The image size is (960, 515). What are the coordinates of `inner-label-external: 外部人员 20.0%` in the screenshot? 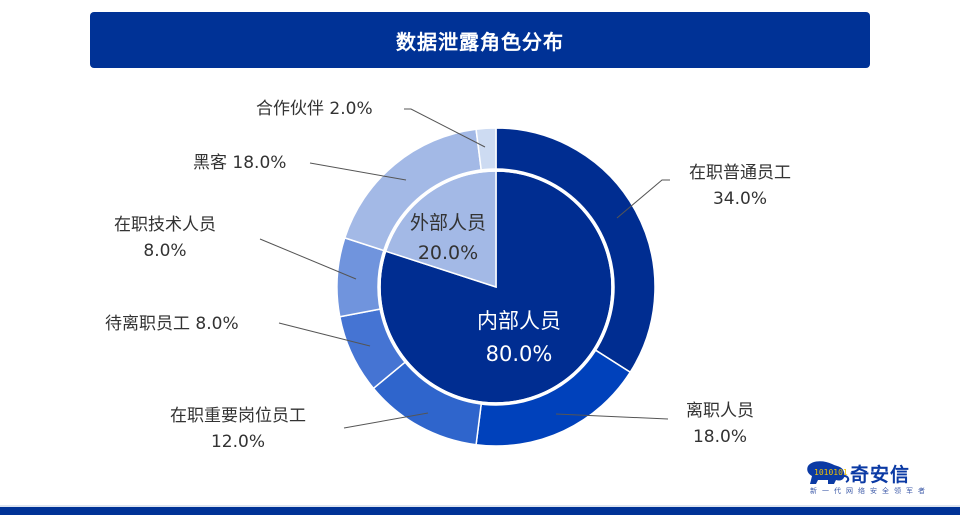 It's located at (448, 238).